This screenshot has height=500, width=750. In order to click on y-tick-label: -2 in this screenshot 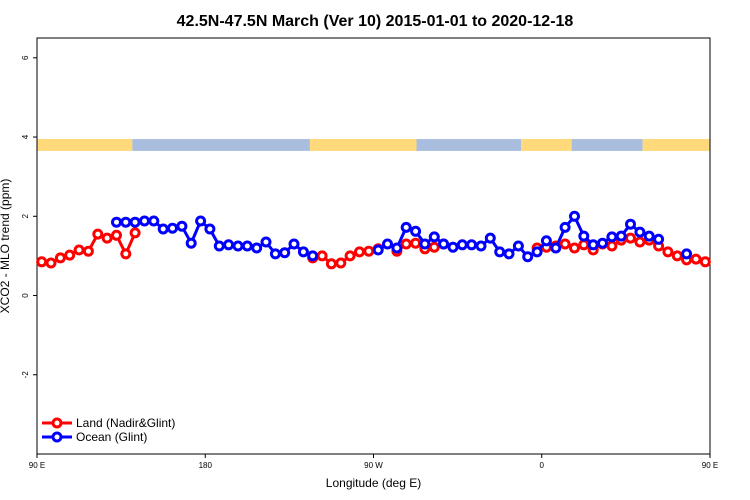, I will do `click(25, 375)`.